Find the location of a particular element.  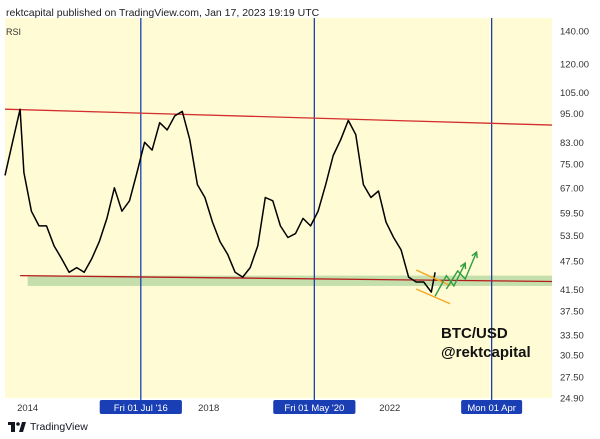

tradingview-brand: TradingView is located at coordinates (59, 426).